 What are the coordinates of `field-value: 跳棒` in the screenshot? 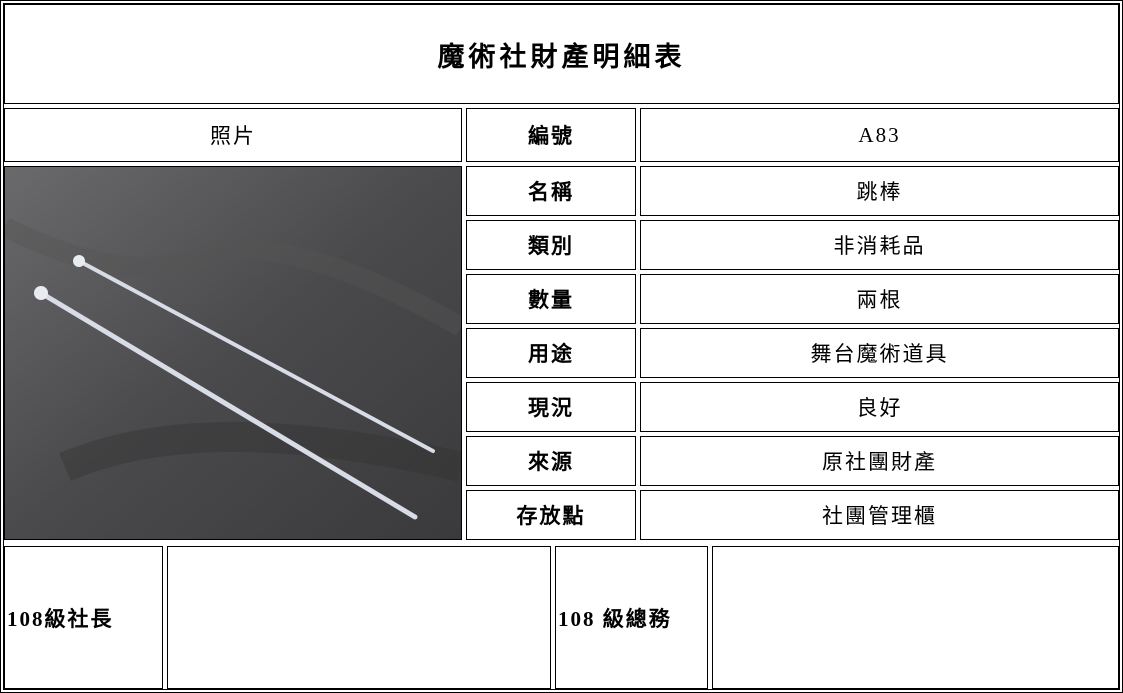 It's located at (879, 191).